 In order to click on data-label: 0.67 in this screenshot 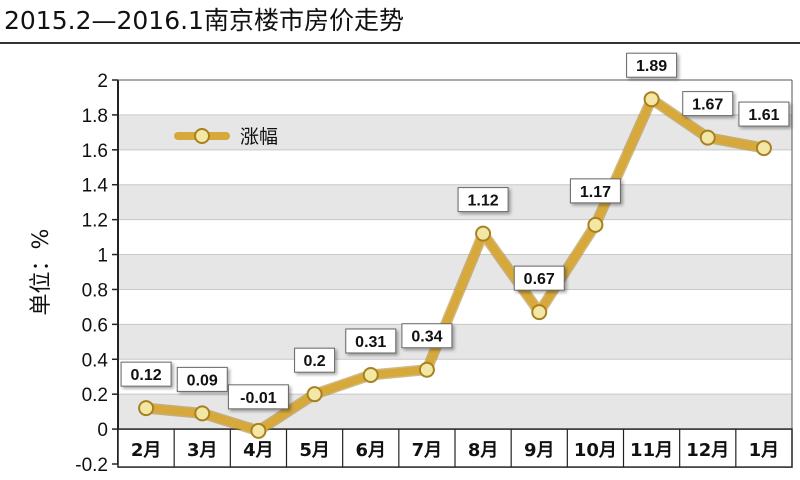, I will do `click(539, 278)`.